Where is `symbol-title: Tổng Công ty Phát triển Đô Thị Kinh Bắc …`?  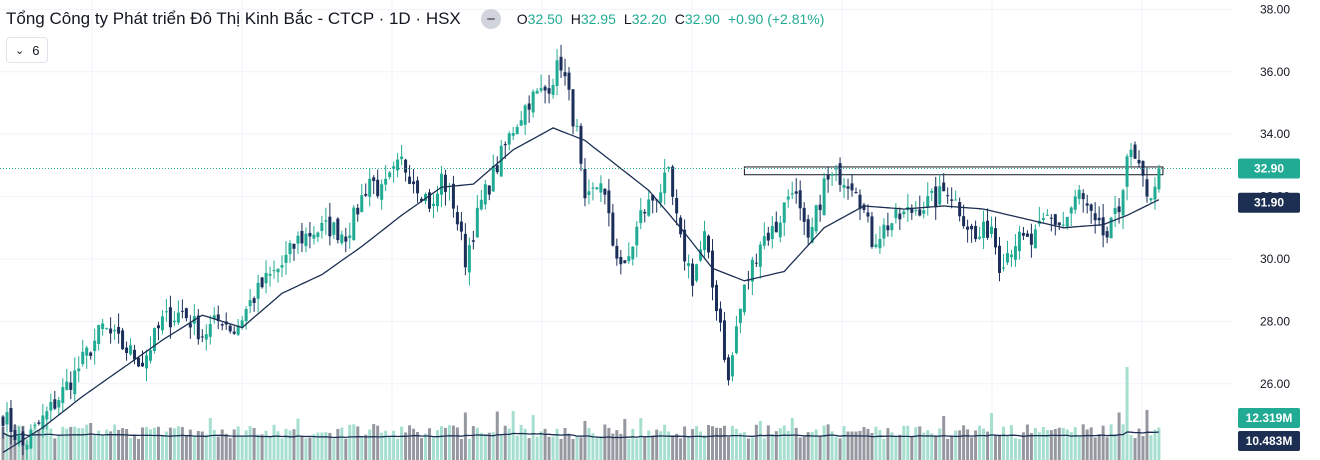
symbol-title: Tổng Công ty Phát triển Đô Thị Kinh Bắc … is located at coordinates (233, 18).